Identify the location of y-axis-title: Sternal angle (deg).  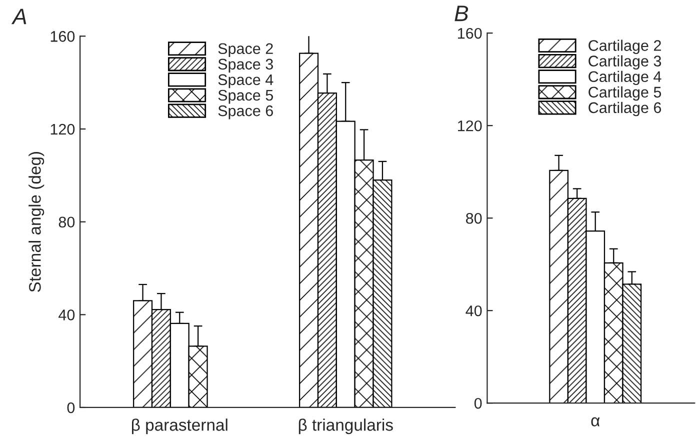
(36, 222).